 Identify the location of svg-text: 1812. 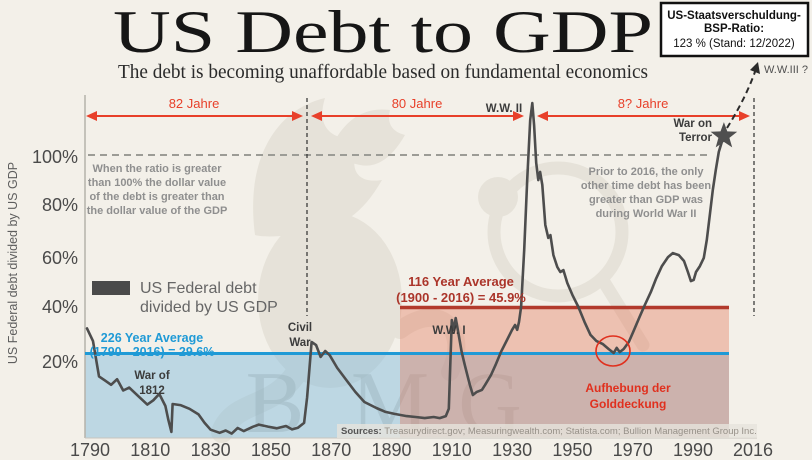
(152, 391).